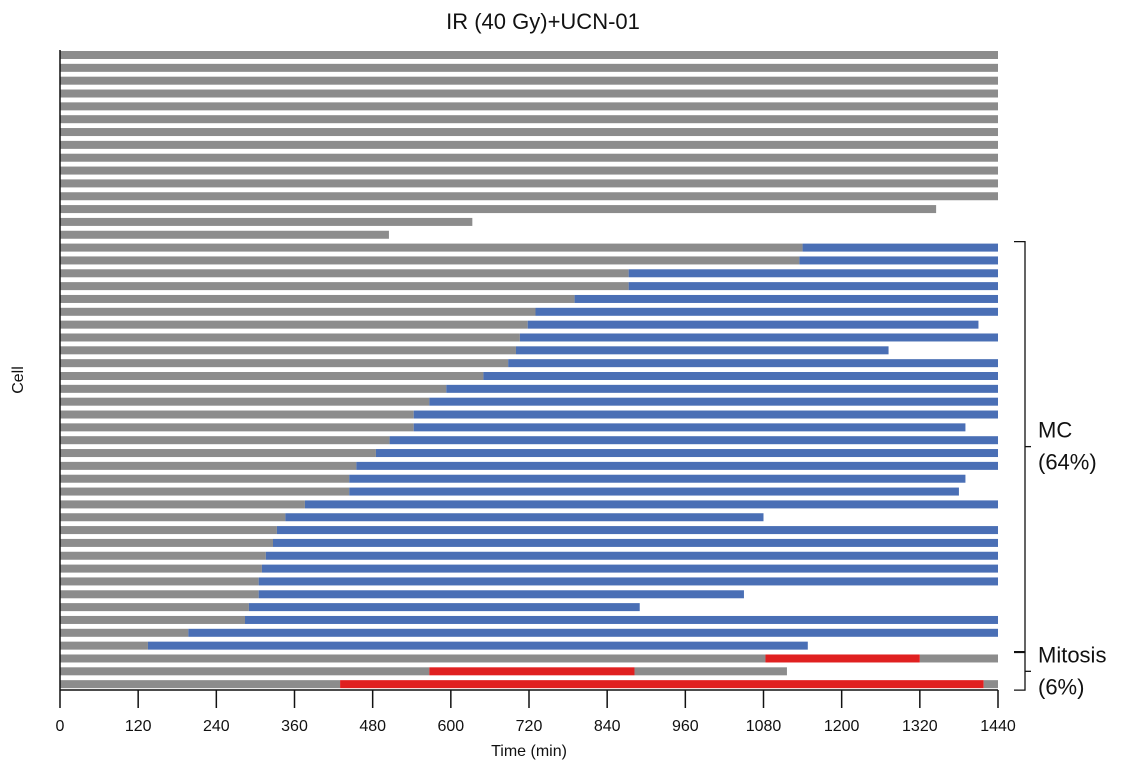 This screenshot has height=767, width=1129. What do you see at coordinates (294, 726) in the screenshot?
I see `x-tick-label-360: 360` at bounding box center [294, 726].